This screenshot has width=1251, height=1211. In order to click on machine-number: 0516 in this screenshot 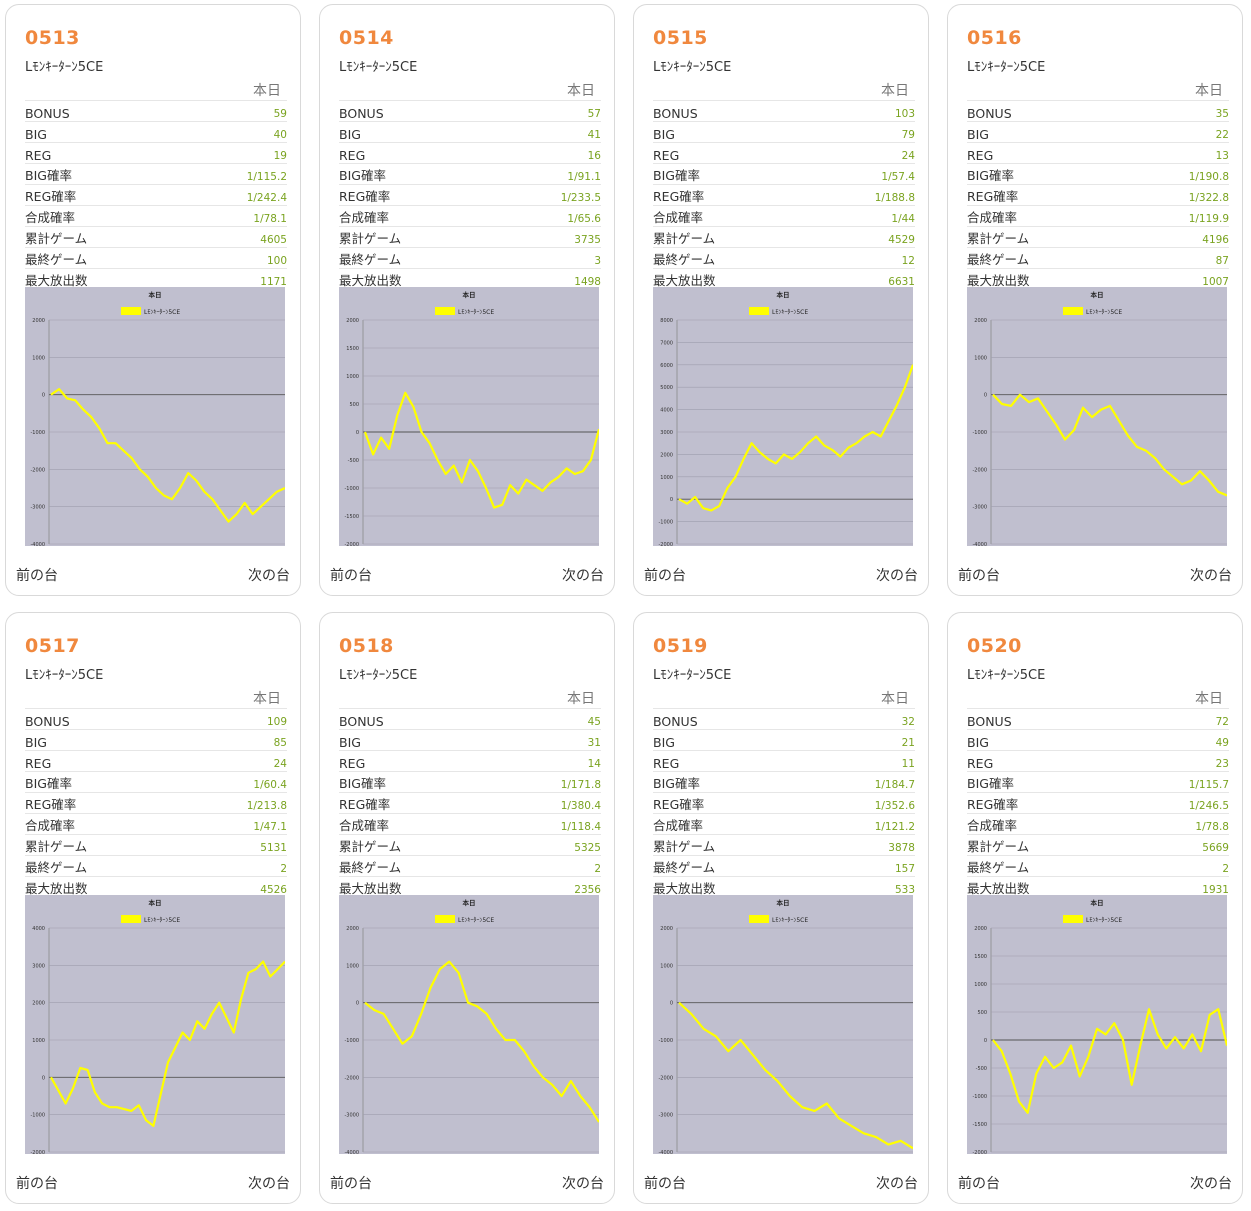, I will do `click(994, 38)`.